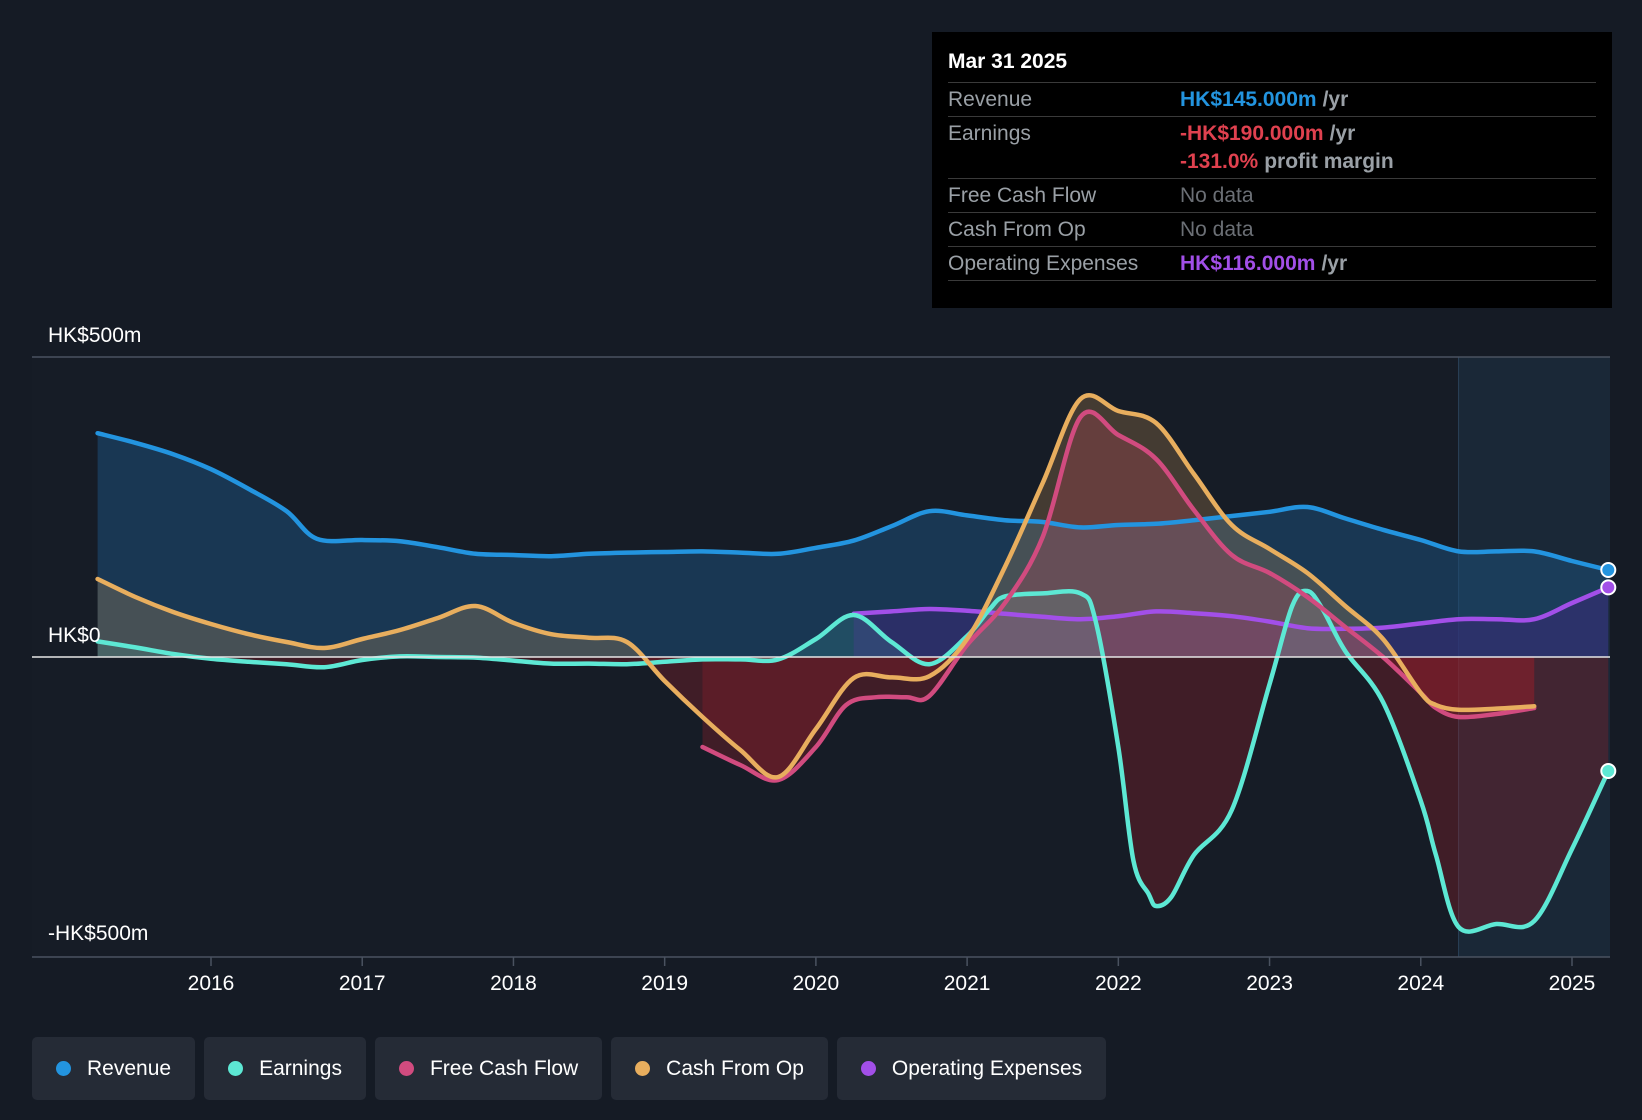 The width and height of the screenshot is (1642, 1120). Describe the element at coordinates (1118, 983) in the screenshot. I see `x-tick-label: 2022` at that location.